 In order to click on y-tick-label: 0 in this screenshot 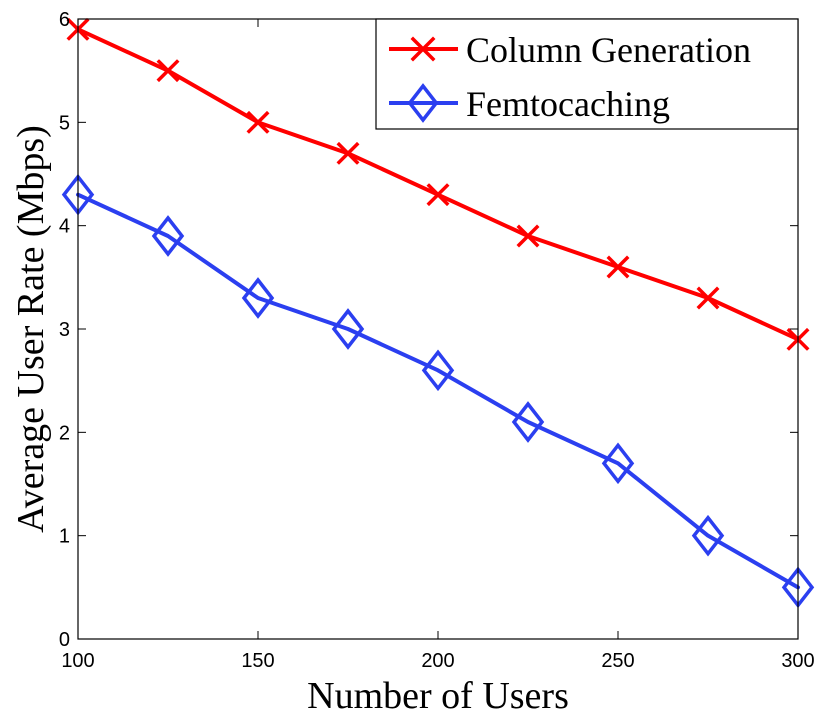, I will do `click(64, 640)`.